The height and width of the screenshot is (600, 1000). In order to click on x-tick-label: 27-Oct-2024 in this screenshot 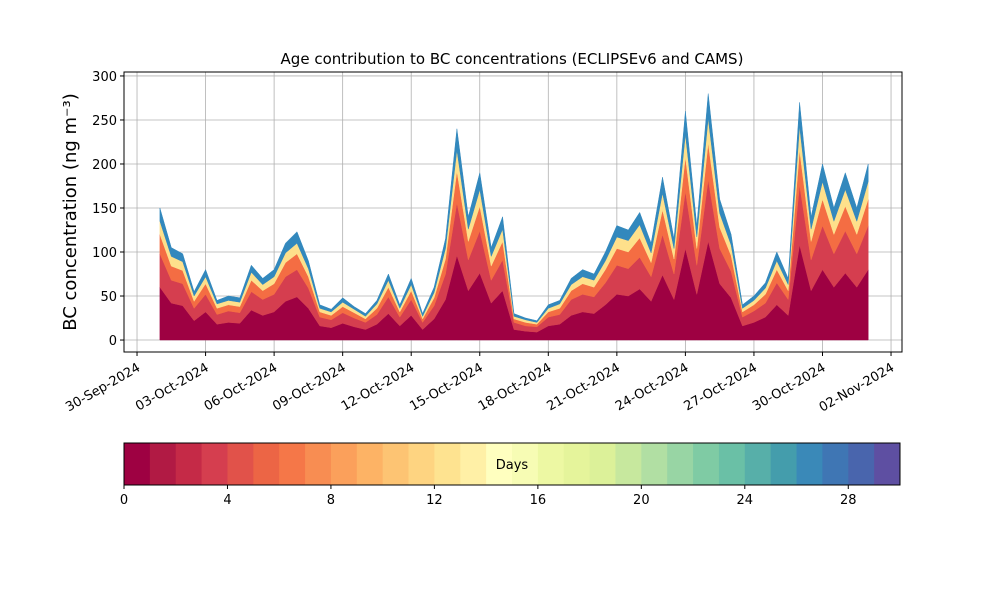, I will do `click(721, 387)`.